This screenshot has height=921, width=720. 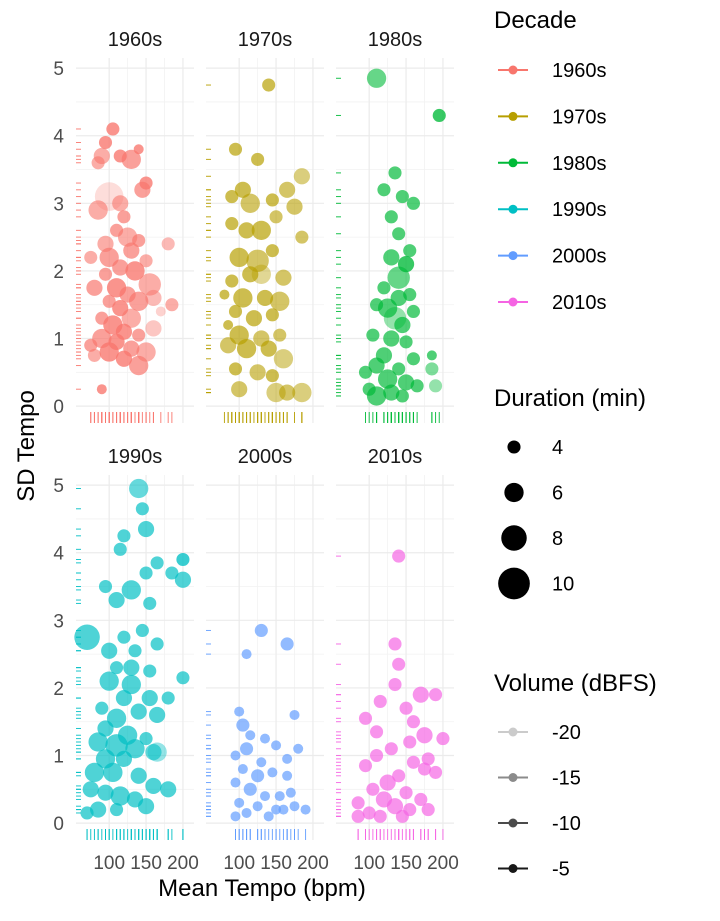 I want to click on x-tick-label: 150, so click(x=276, y=863).